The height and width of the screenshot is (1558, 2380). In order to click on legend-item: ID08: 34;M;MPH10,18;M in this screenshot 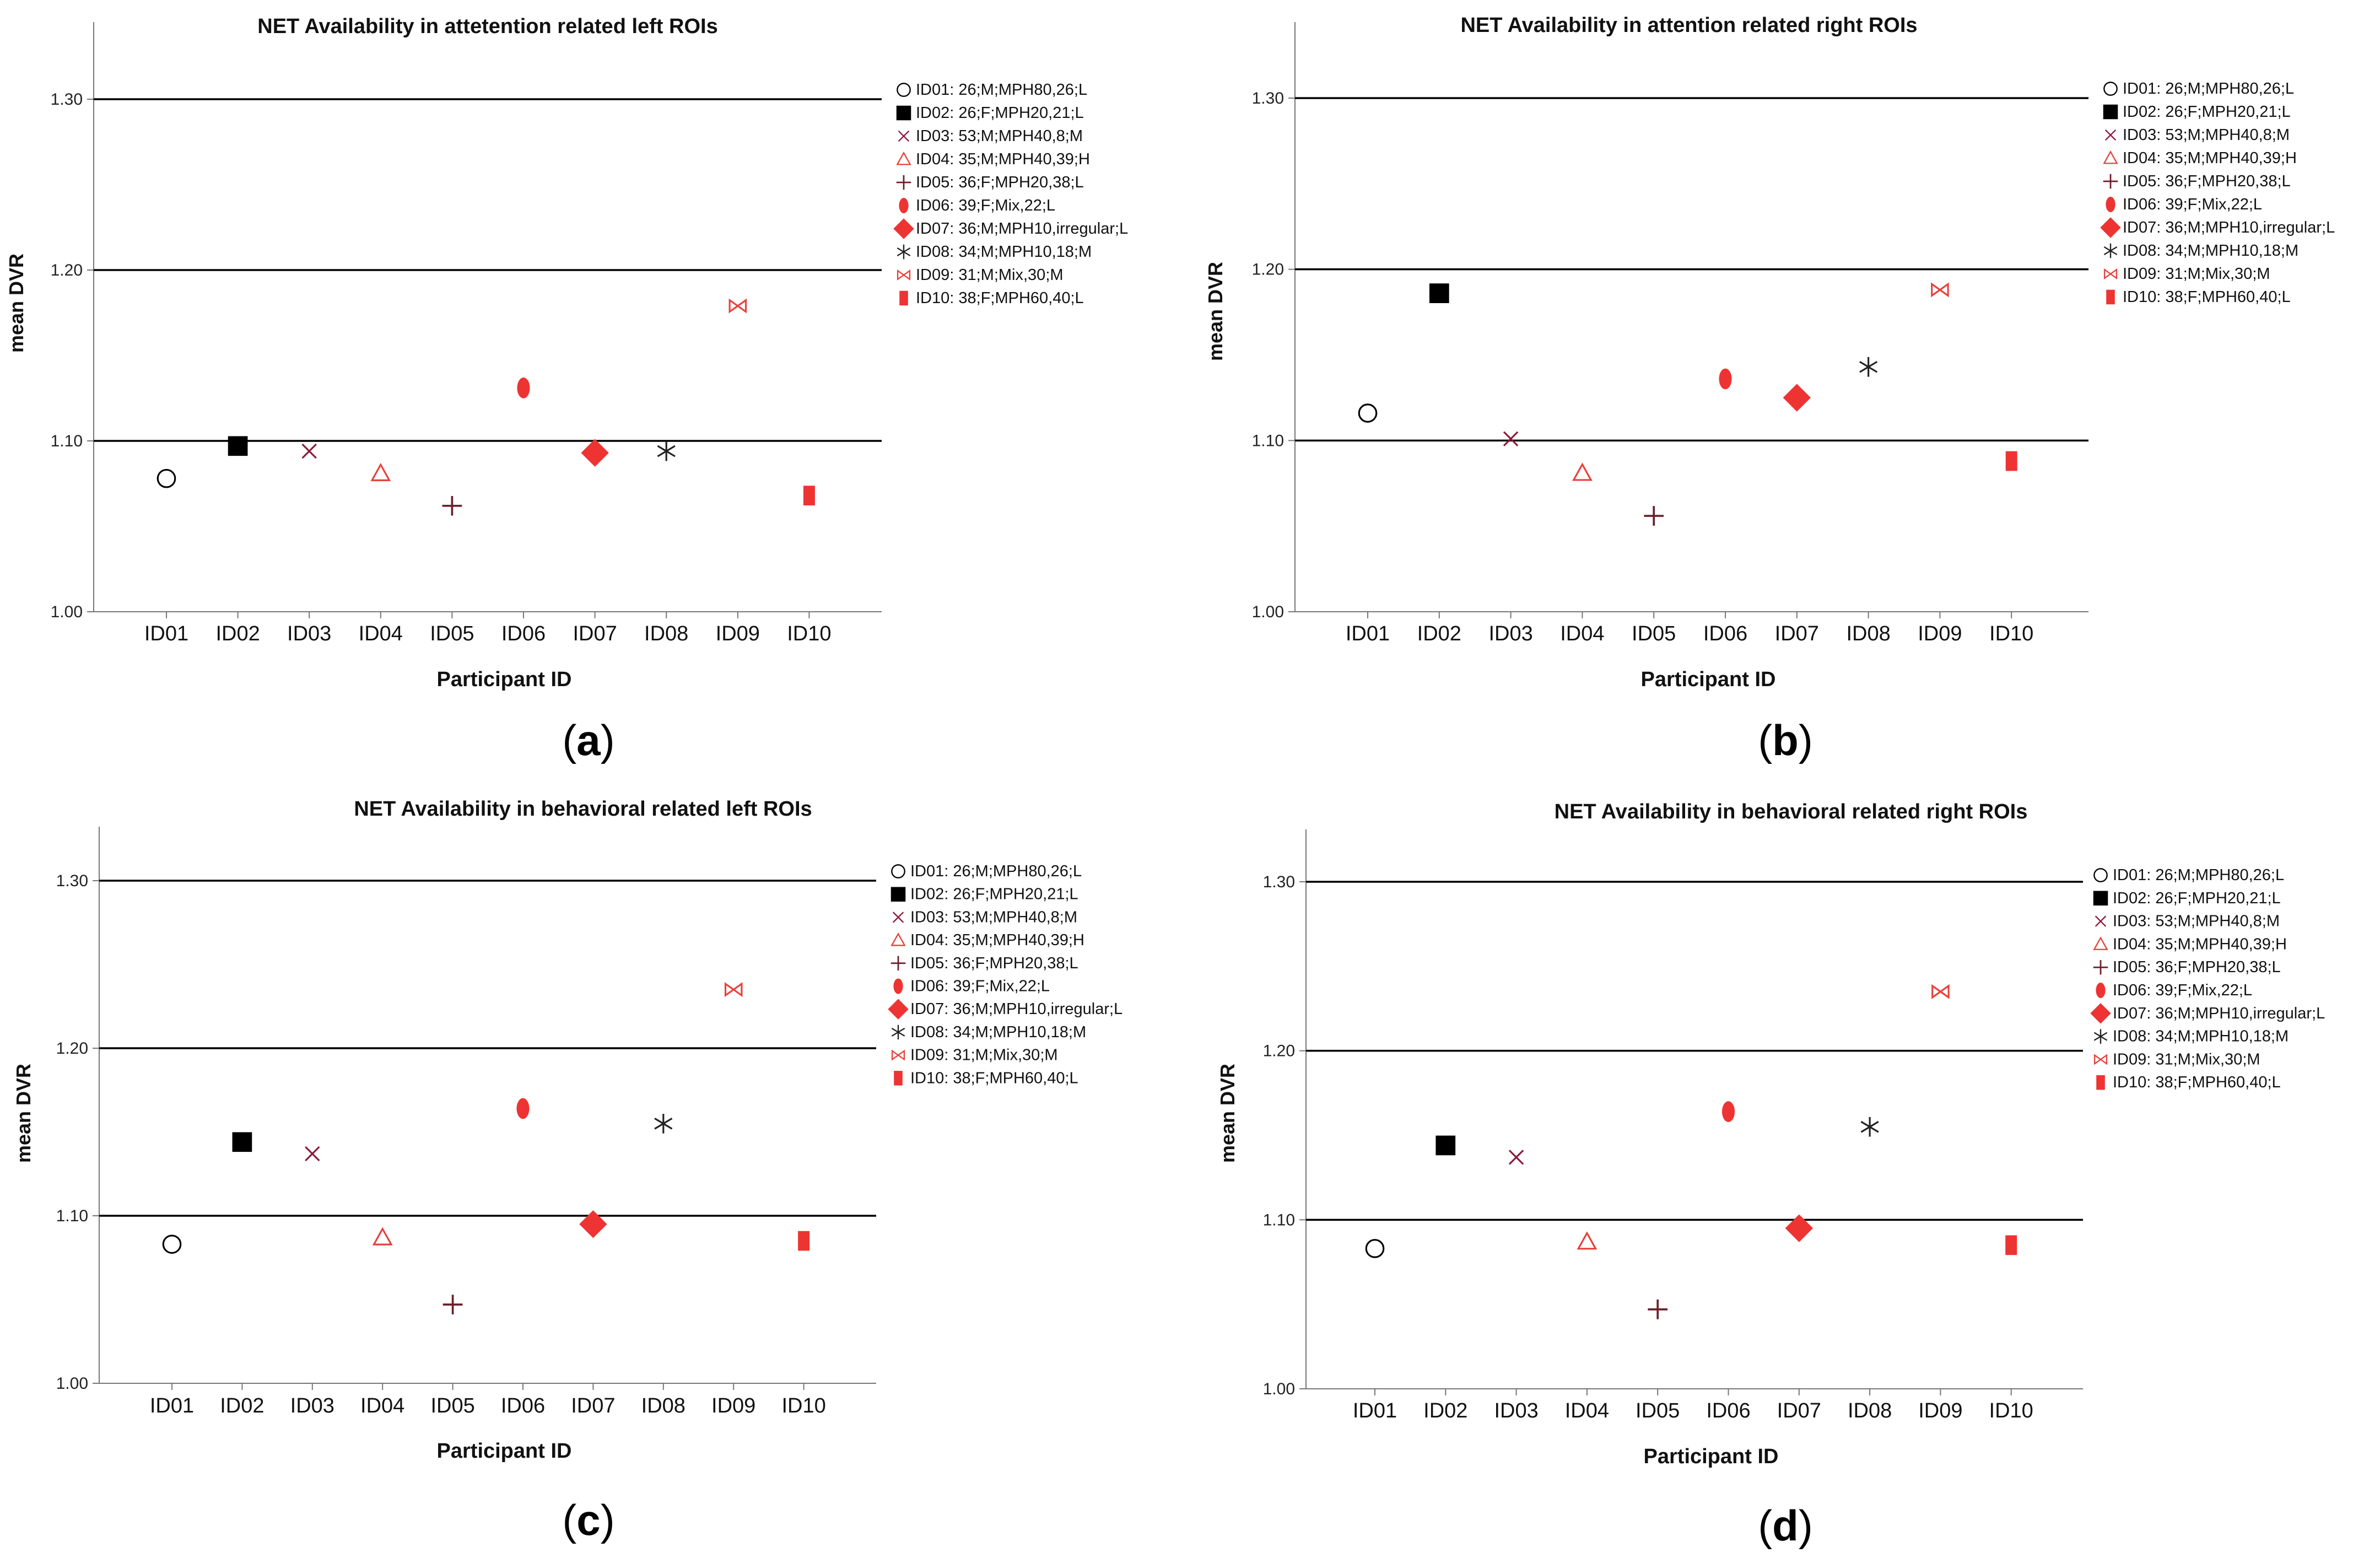, I will do `click(1004, 252)`.